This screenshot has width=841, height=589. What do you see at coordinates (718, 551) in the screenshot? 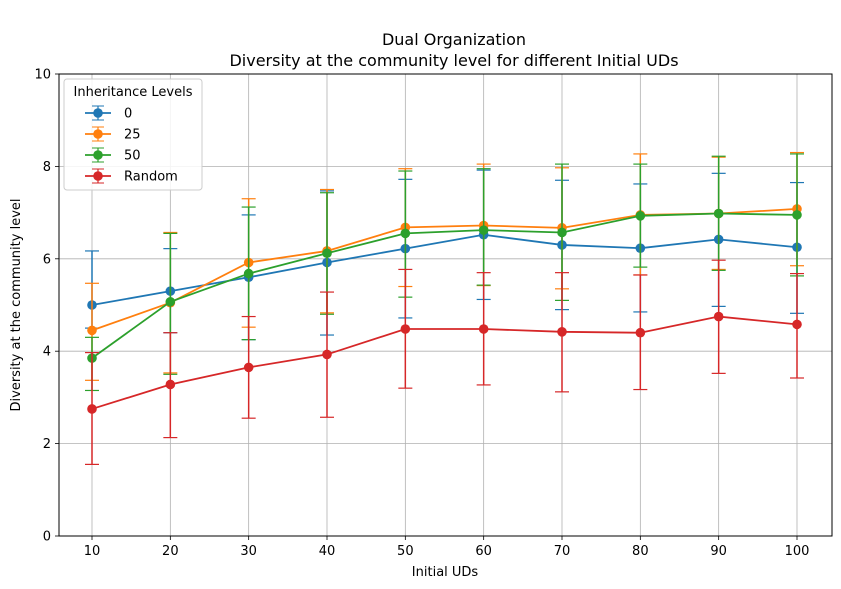
I see `x-tick-label: 90` at bounding box center [718, 551].